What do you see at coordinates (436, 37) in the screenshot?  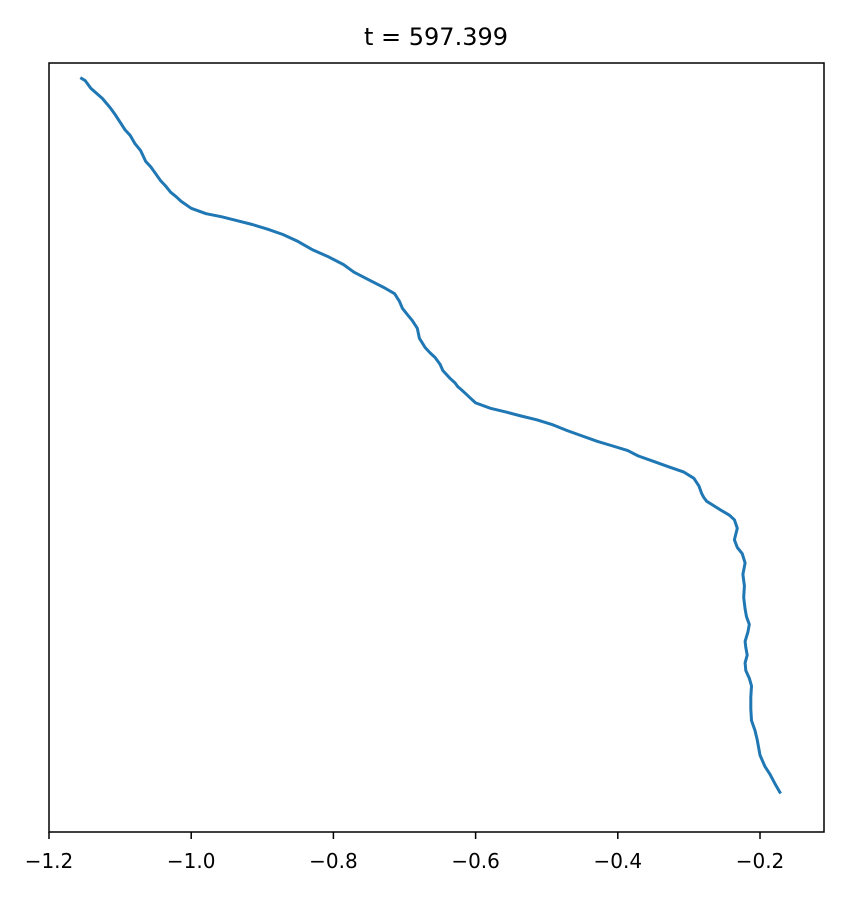 I see `chart-title: t = 597.399` at bounding box center [436, 37].